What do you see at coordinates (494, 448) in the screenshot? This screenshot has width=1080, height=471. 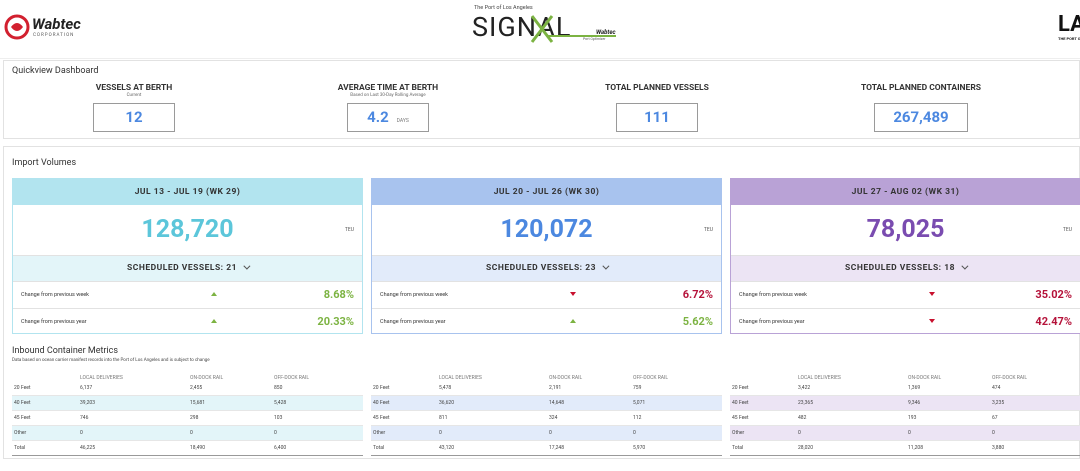 I see `table-cell: 43,120` at bounding box center [494, 448].